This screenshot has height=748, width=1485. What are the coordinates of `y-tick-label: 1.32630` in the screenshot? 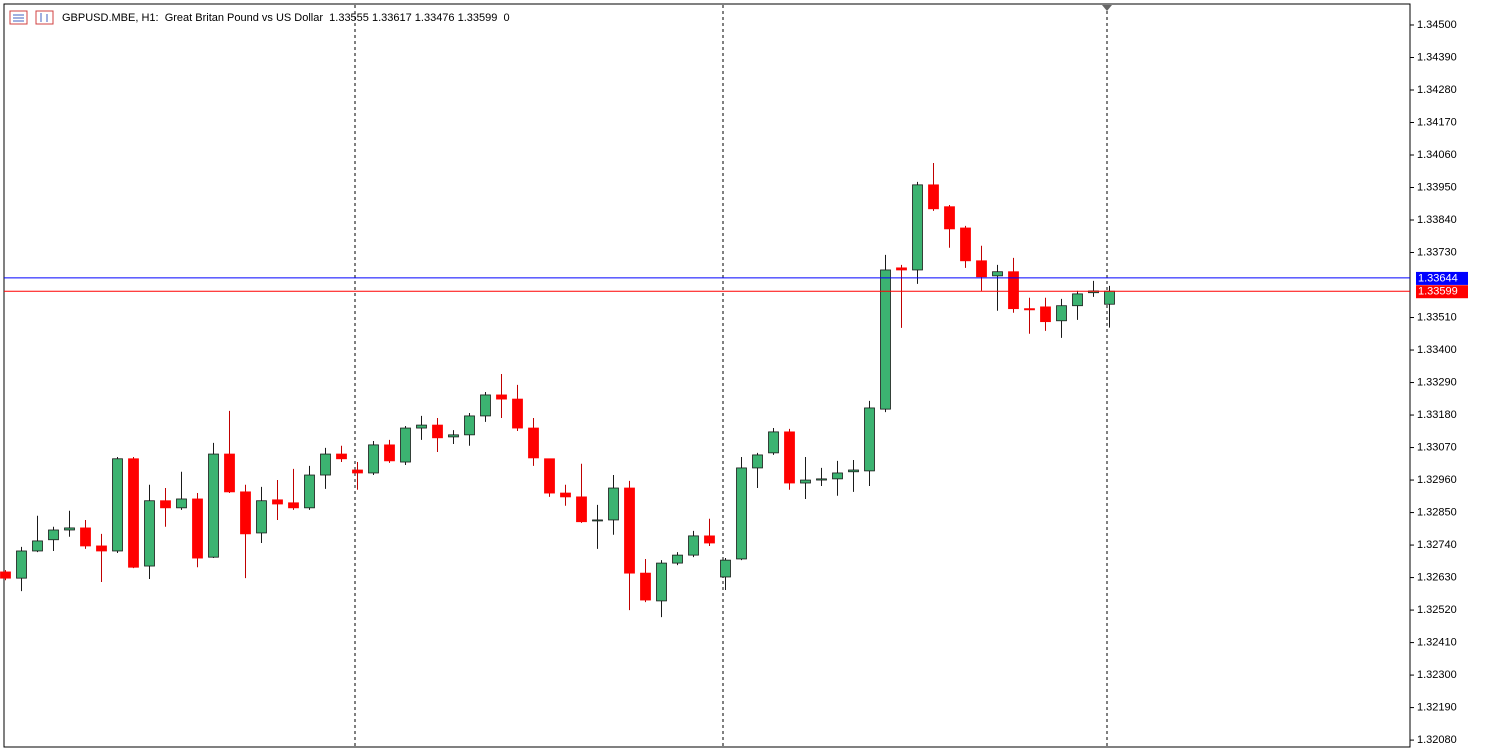 It's located at (1437, 577).